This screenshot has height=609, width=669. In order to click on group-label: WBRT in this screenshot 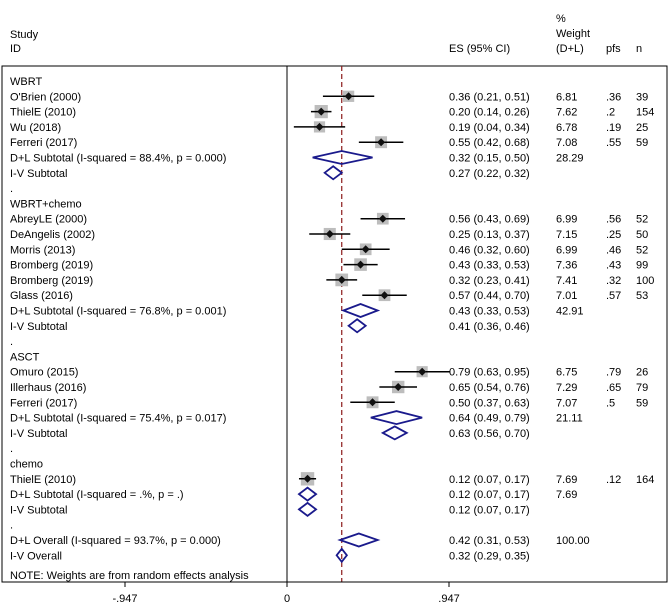, I will do `click(26, 82)`.